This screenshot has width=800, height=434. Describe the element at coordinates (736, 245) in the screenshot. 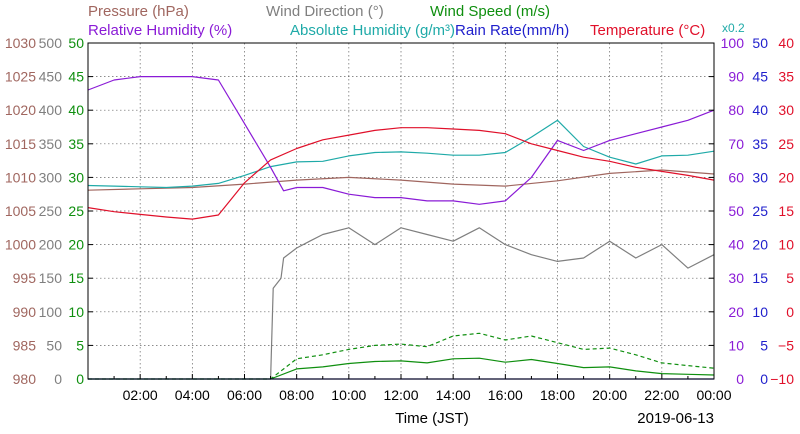

I see `humidity-tick-label: 40` at that location.